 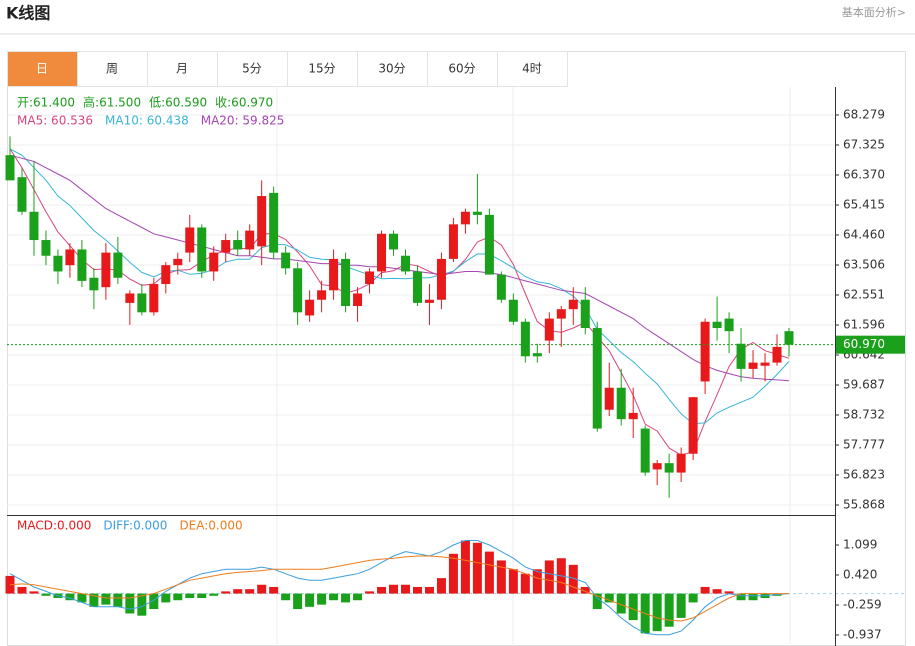 I want to click on legend-entry: MA5: 60.536, so click(x=55, y=121).